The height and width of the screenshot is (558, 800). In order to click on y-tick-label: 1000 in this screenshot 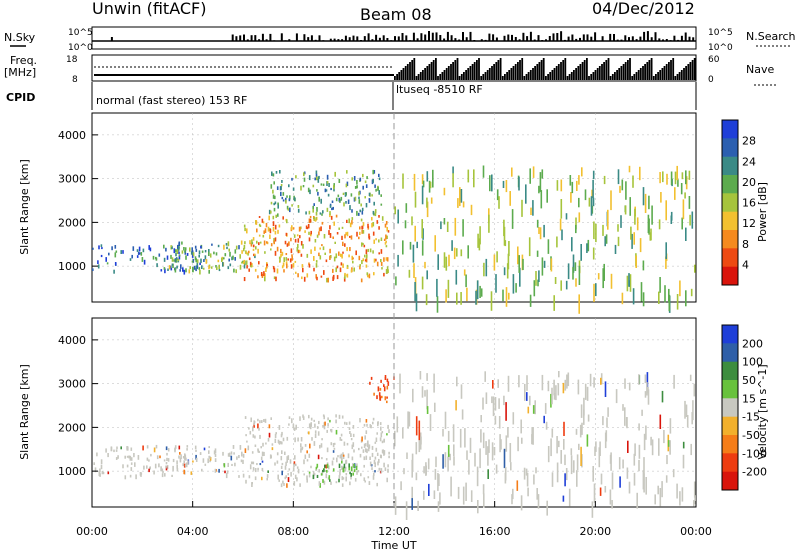, I will do `click(72, 471)`.